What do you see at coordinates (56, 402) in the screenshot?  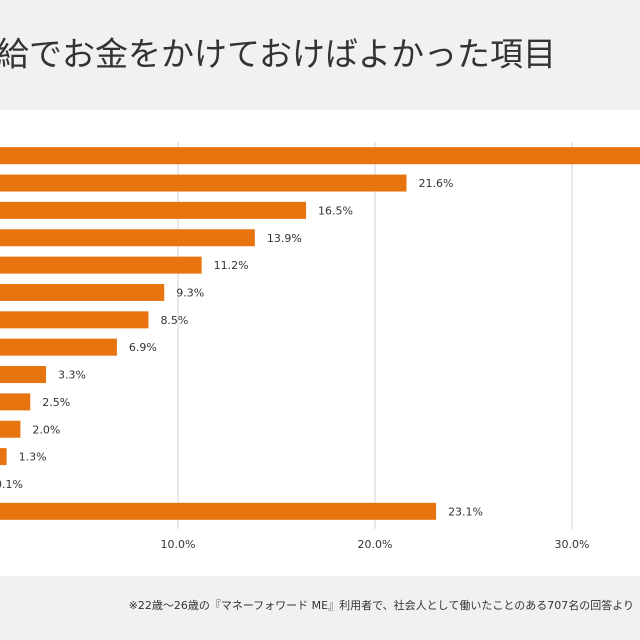 I see `value-label: 2.5%` at bounding box center [56, 402].